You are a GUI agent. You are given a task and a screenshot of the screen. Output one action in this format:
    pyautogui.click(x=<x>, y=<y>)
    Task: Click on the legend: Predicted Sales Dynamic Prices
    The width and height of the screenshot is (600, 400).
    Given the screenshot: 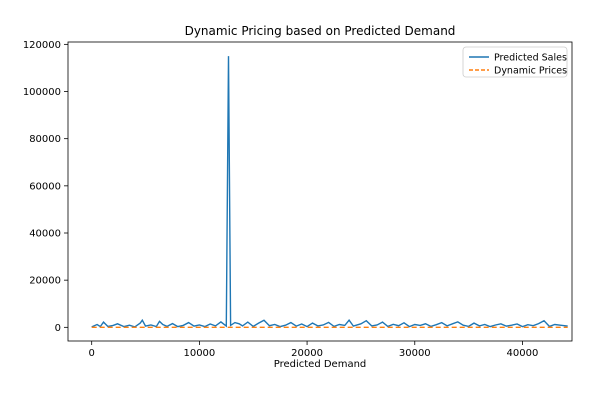 What is the action you would take?
    pyautogui.click(x=515, y=62)
    